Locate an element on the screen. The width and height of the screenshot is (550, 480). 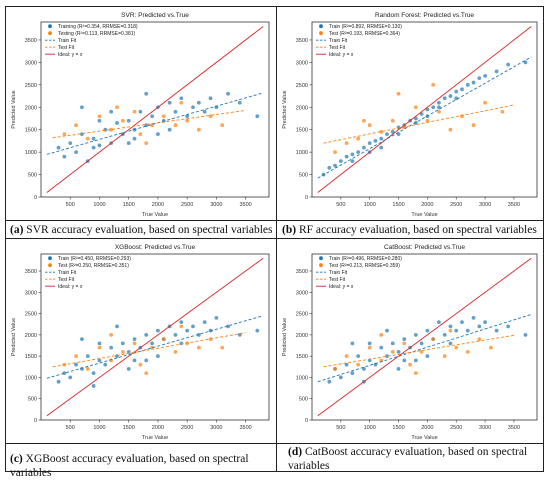
x-tick-label: 500 is located at coordinates (70, 205).